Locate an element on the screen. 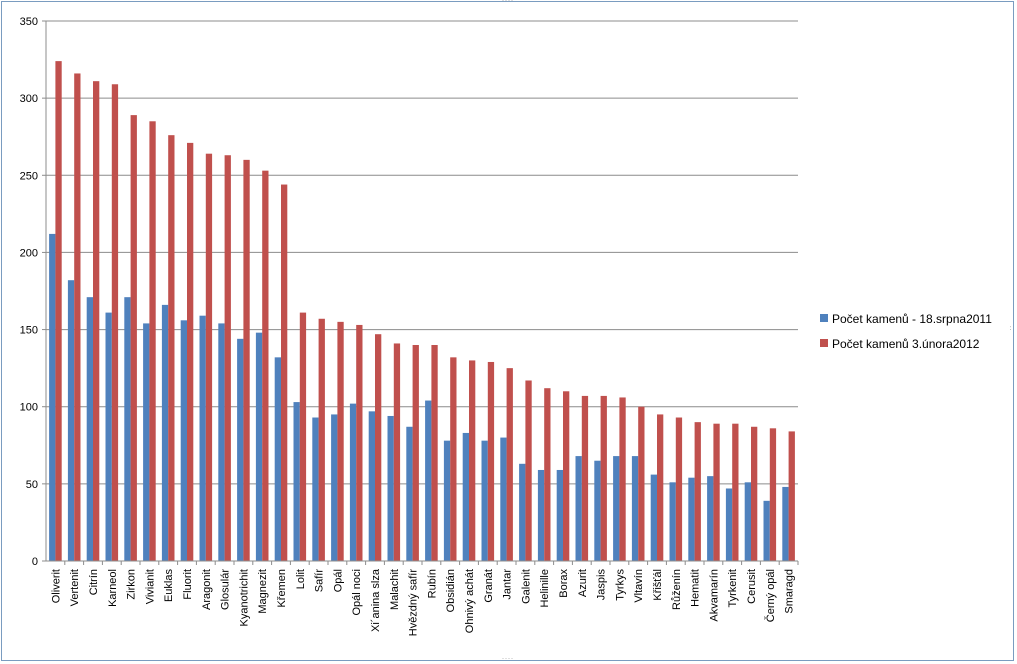  x-tick-label: Tyrkys is located at coordinates (620, 585).